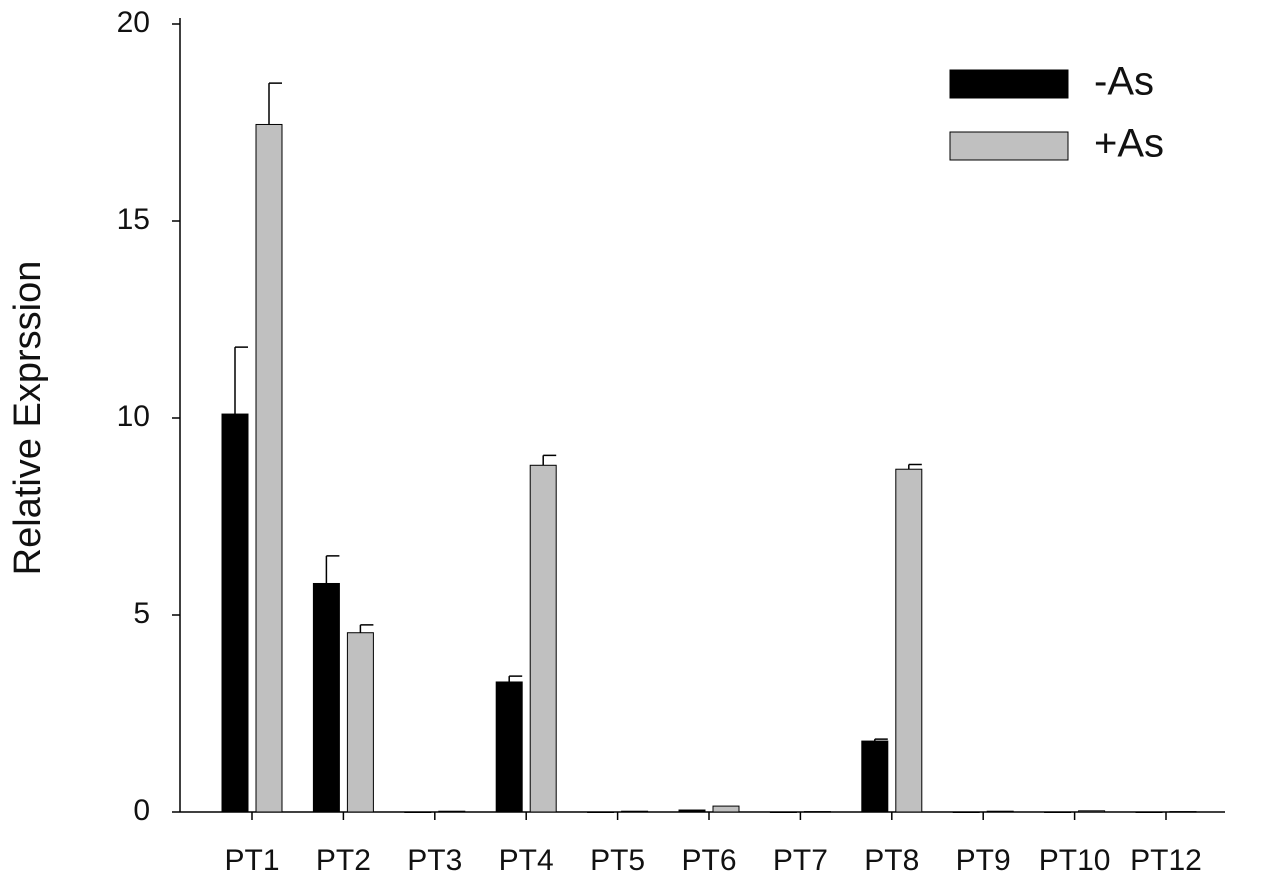 The width and height of the screenshot is (1267, 892). I want to click on x-tick-label: PT8, so click(891, 860).